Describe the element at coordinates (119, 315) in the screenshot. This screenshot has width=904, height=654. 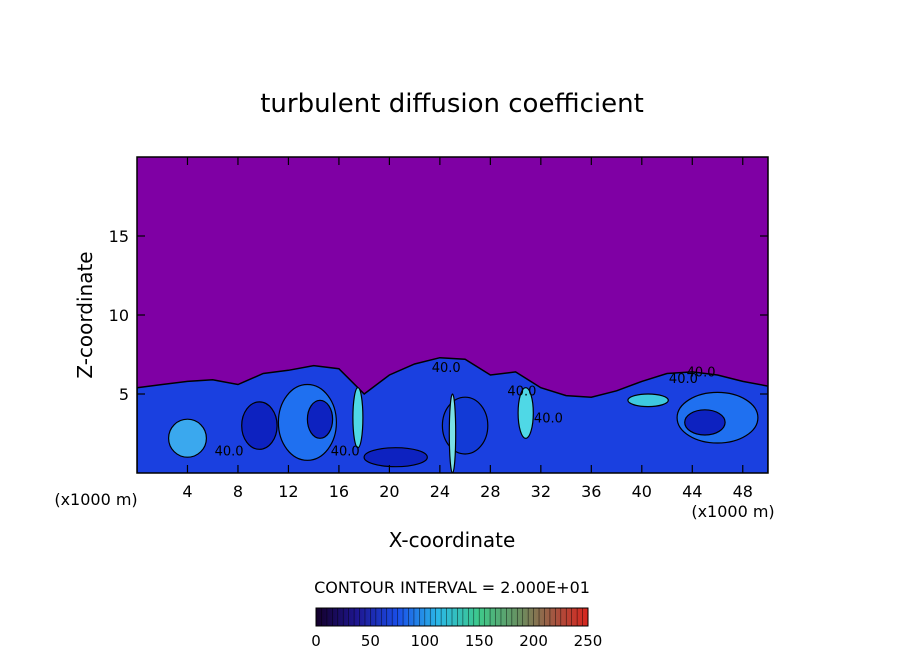
I see `y-tick-label-10: 10` at that location.